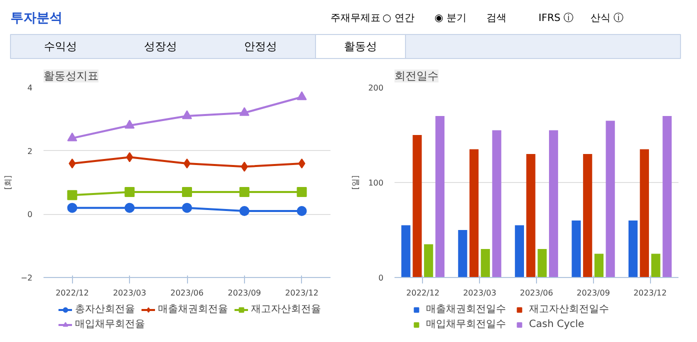 This screenshot has height=342, width=697. I want to click on chart-title: 회전일수, so click(416, 76).